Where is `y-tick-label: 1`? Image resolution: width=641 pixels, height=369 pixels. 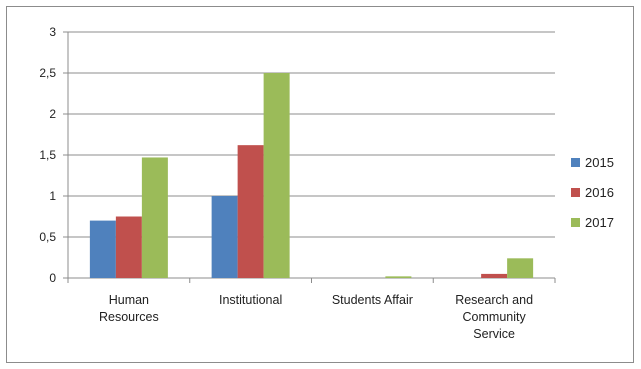 y-tick-label: 1 is located at coordinates (52, 196).